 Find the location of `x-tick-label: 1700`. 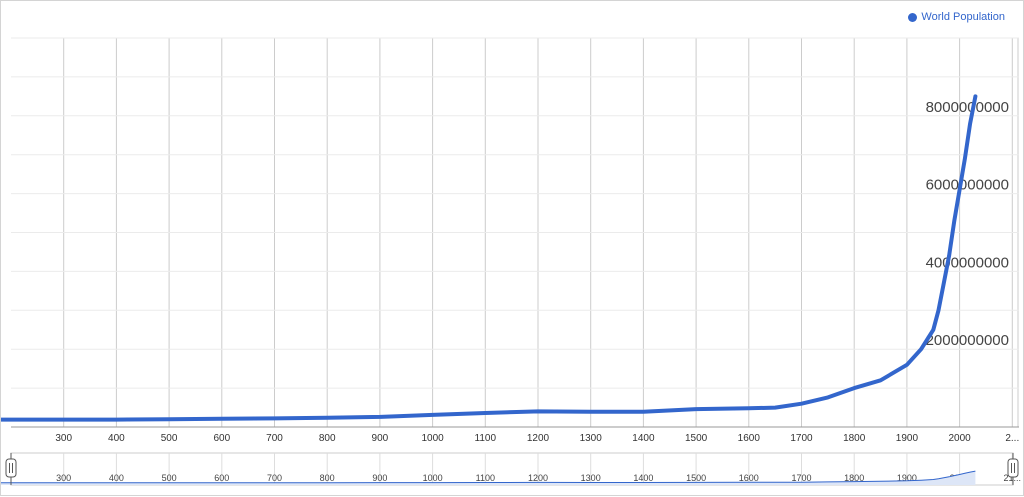

x-tick-label: 1700 is located at coordinates (801, 438).